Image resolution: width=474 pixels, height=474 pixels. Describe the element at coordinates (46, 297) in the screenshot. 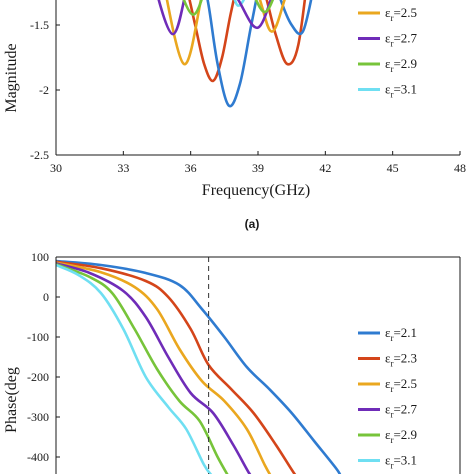

I see `y-tick-label: 0` at that location.